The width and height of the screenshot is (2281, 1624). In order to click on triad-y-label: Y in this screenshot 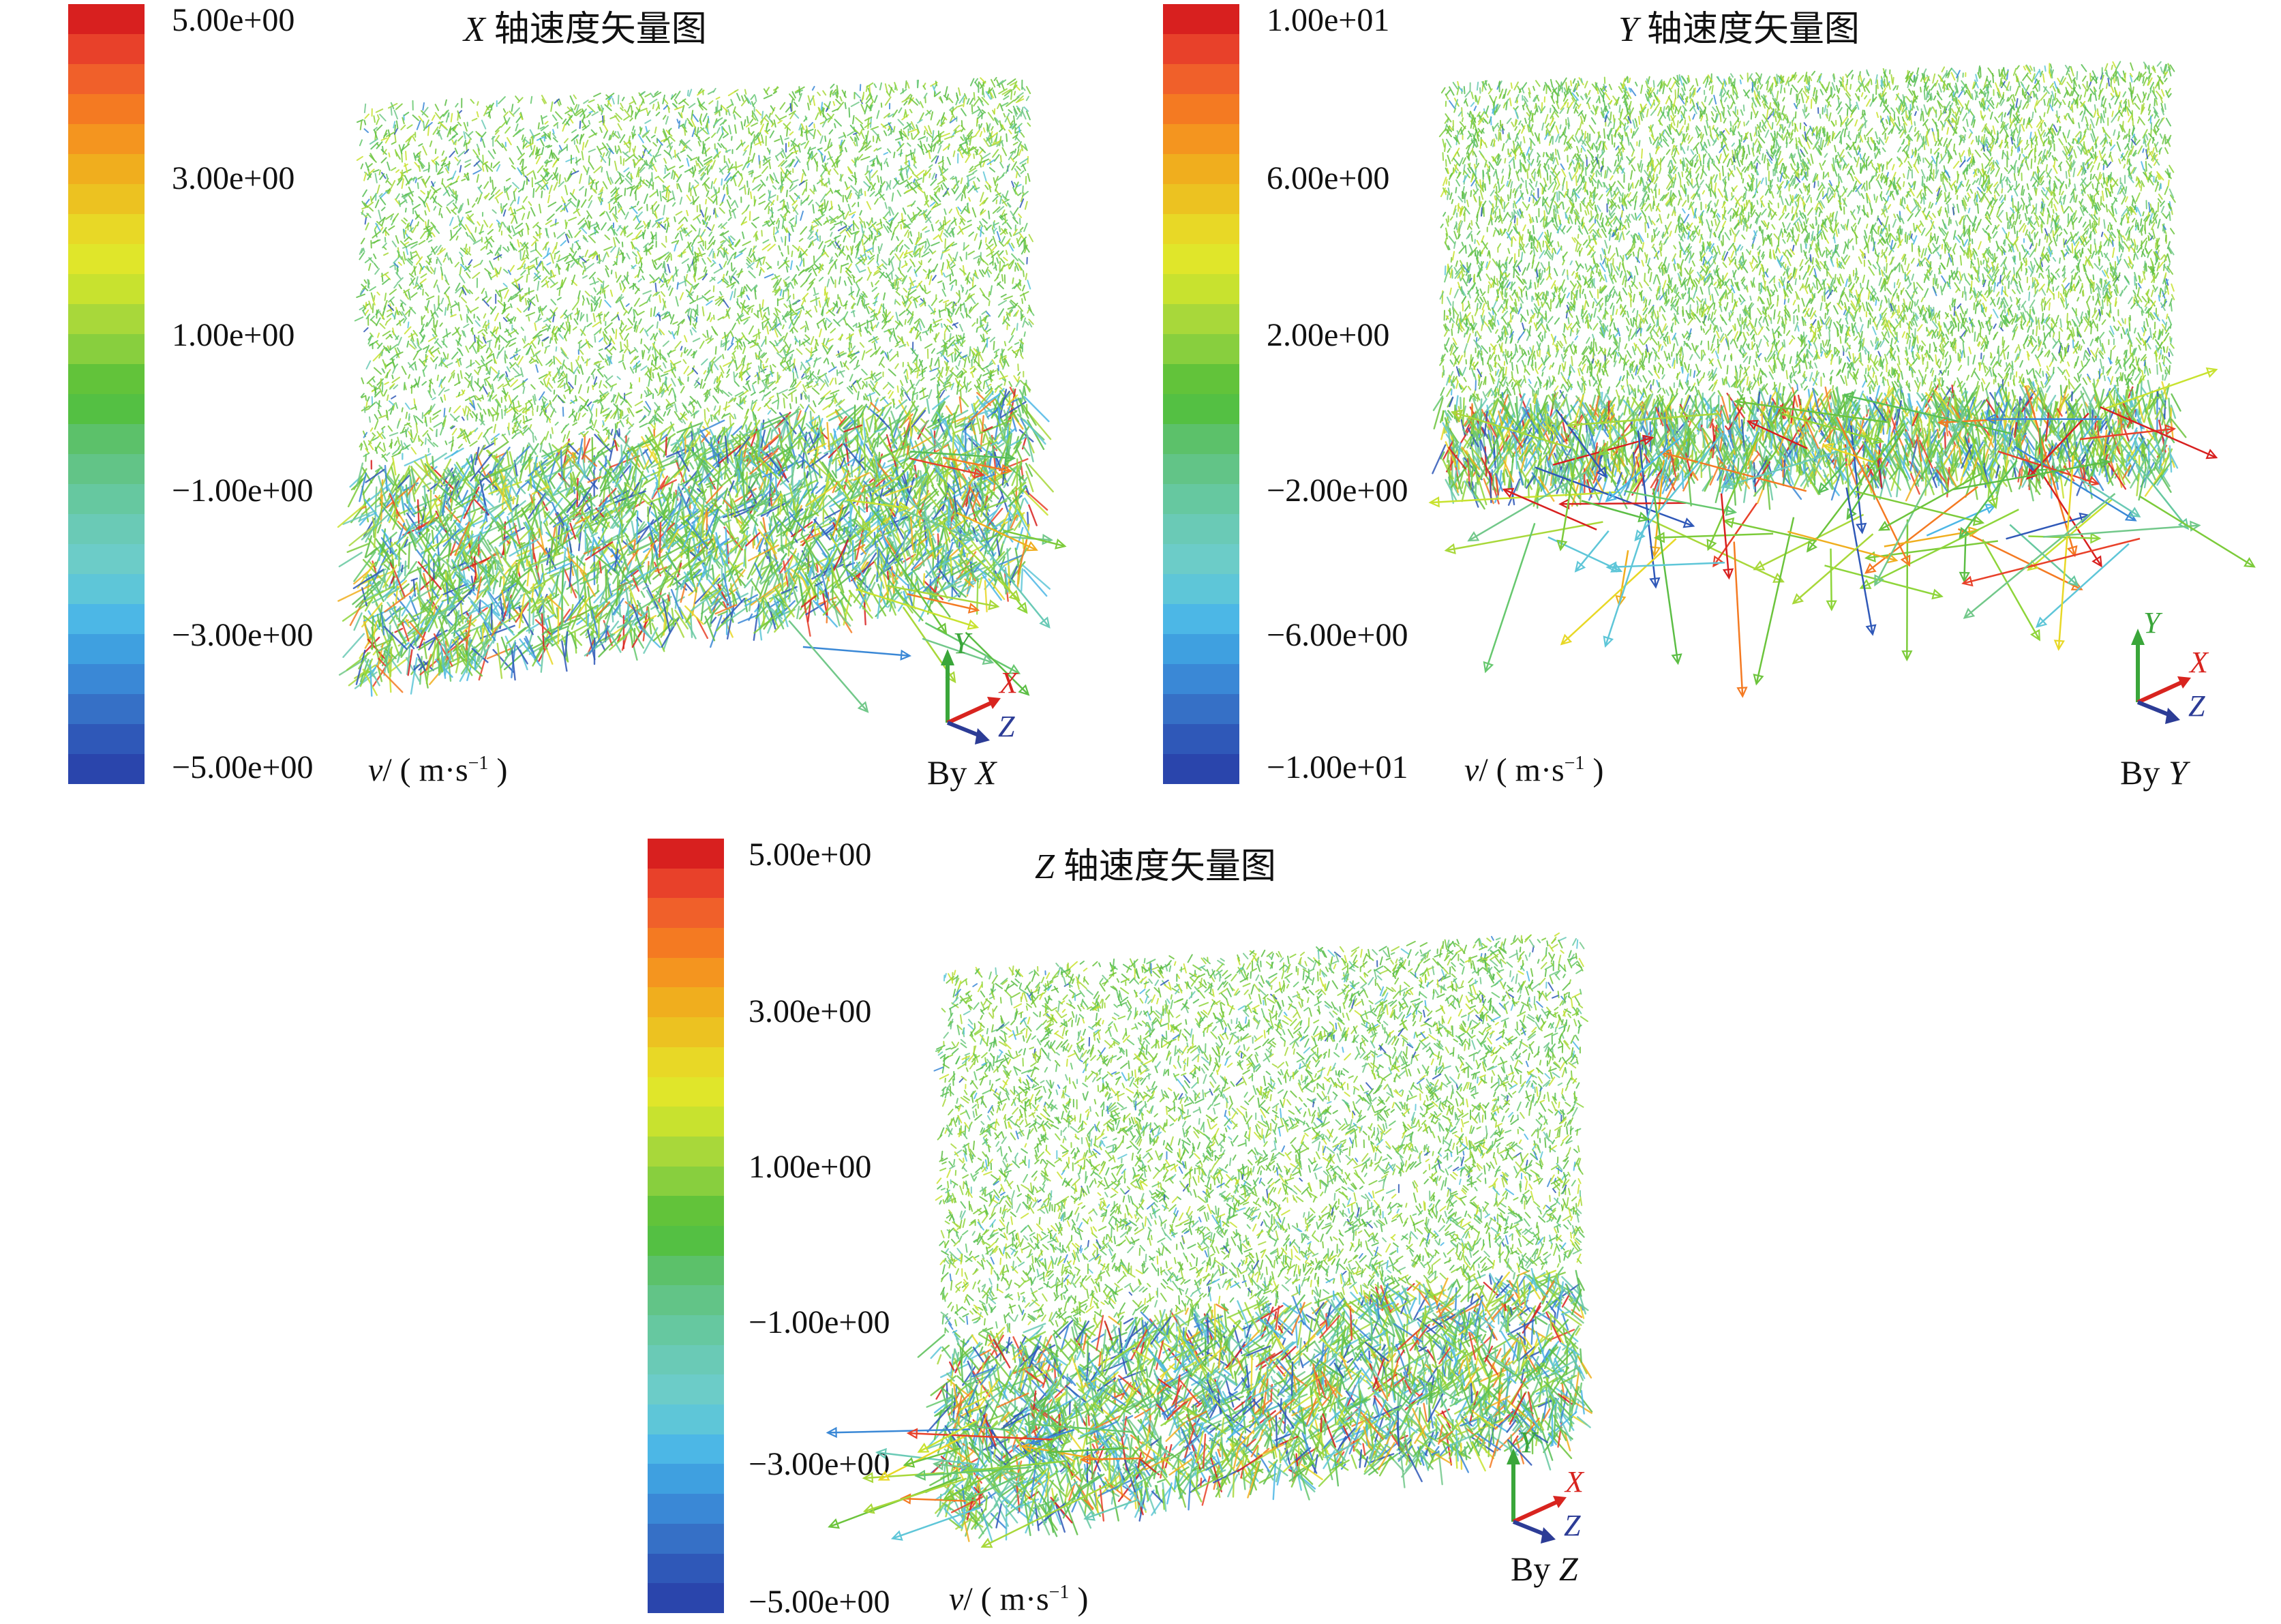, I will do `click(1529, 1442)`.